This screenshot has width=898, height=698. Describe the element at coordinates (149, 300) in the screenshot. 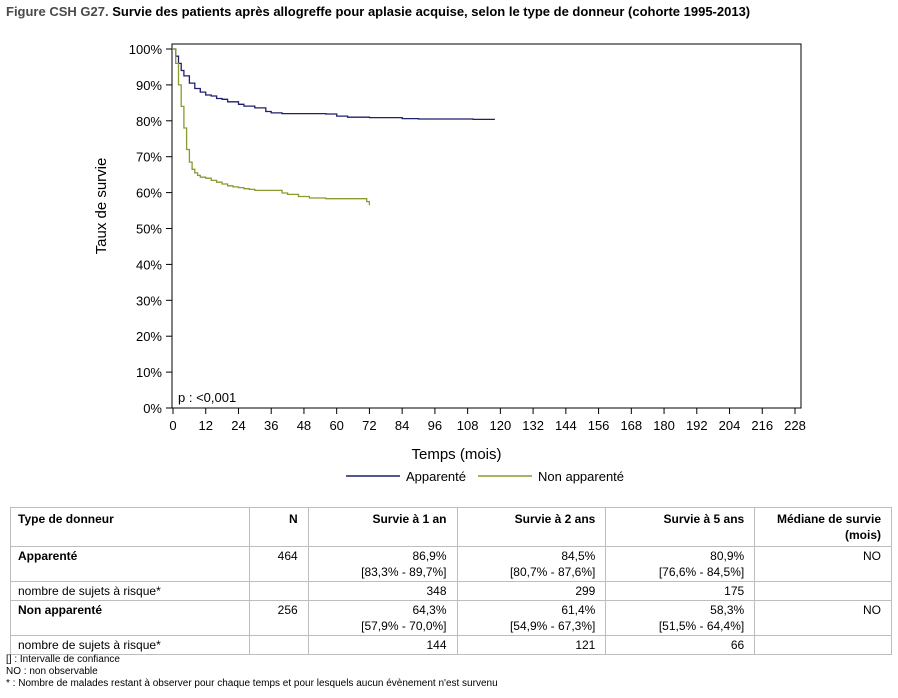

I see `y-tick-label: 30%` at that location.